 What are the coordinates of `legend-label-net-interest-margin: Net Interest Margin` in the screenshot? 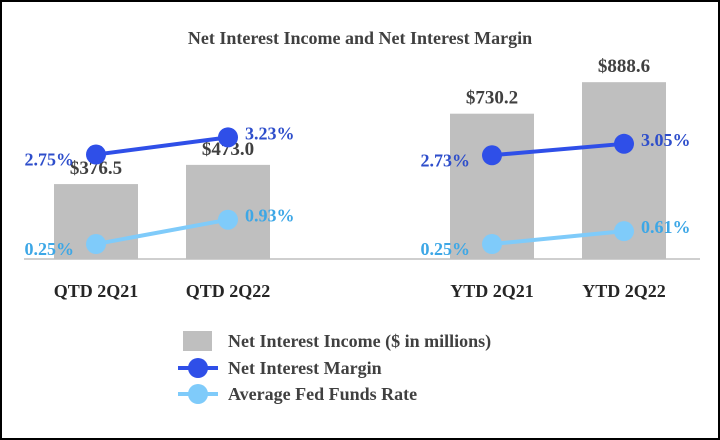 It's located at (305, 368).